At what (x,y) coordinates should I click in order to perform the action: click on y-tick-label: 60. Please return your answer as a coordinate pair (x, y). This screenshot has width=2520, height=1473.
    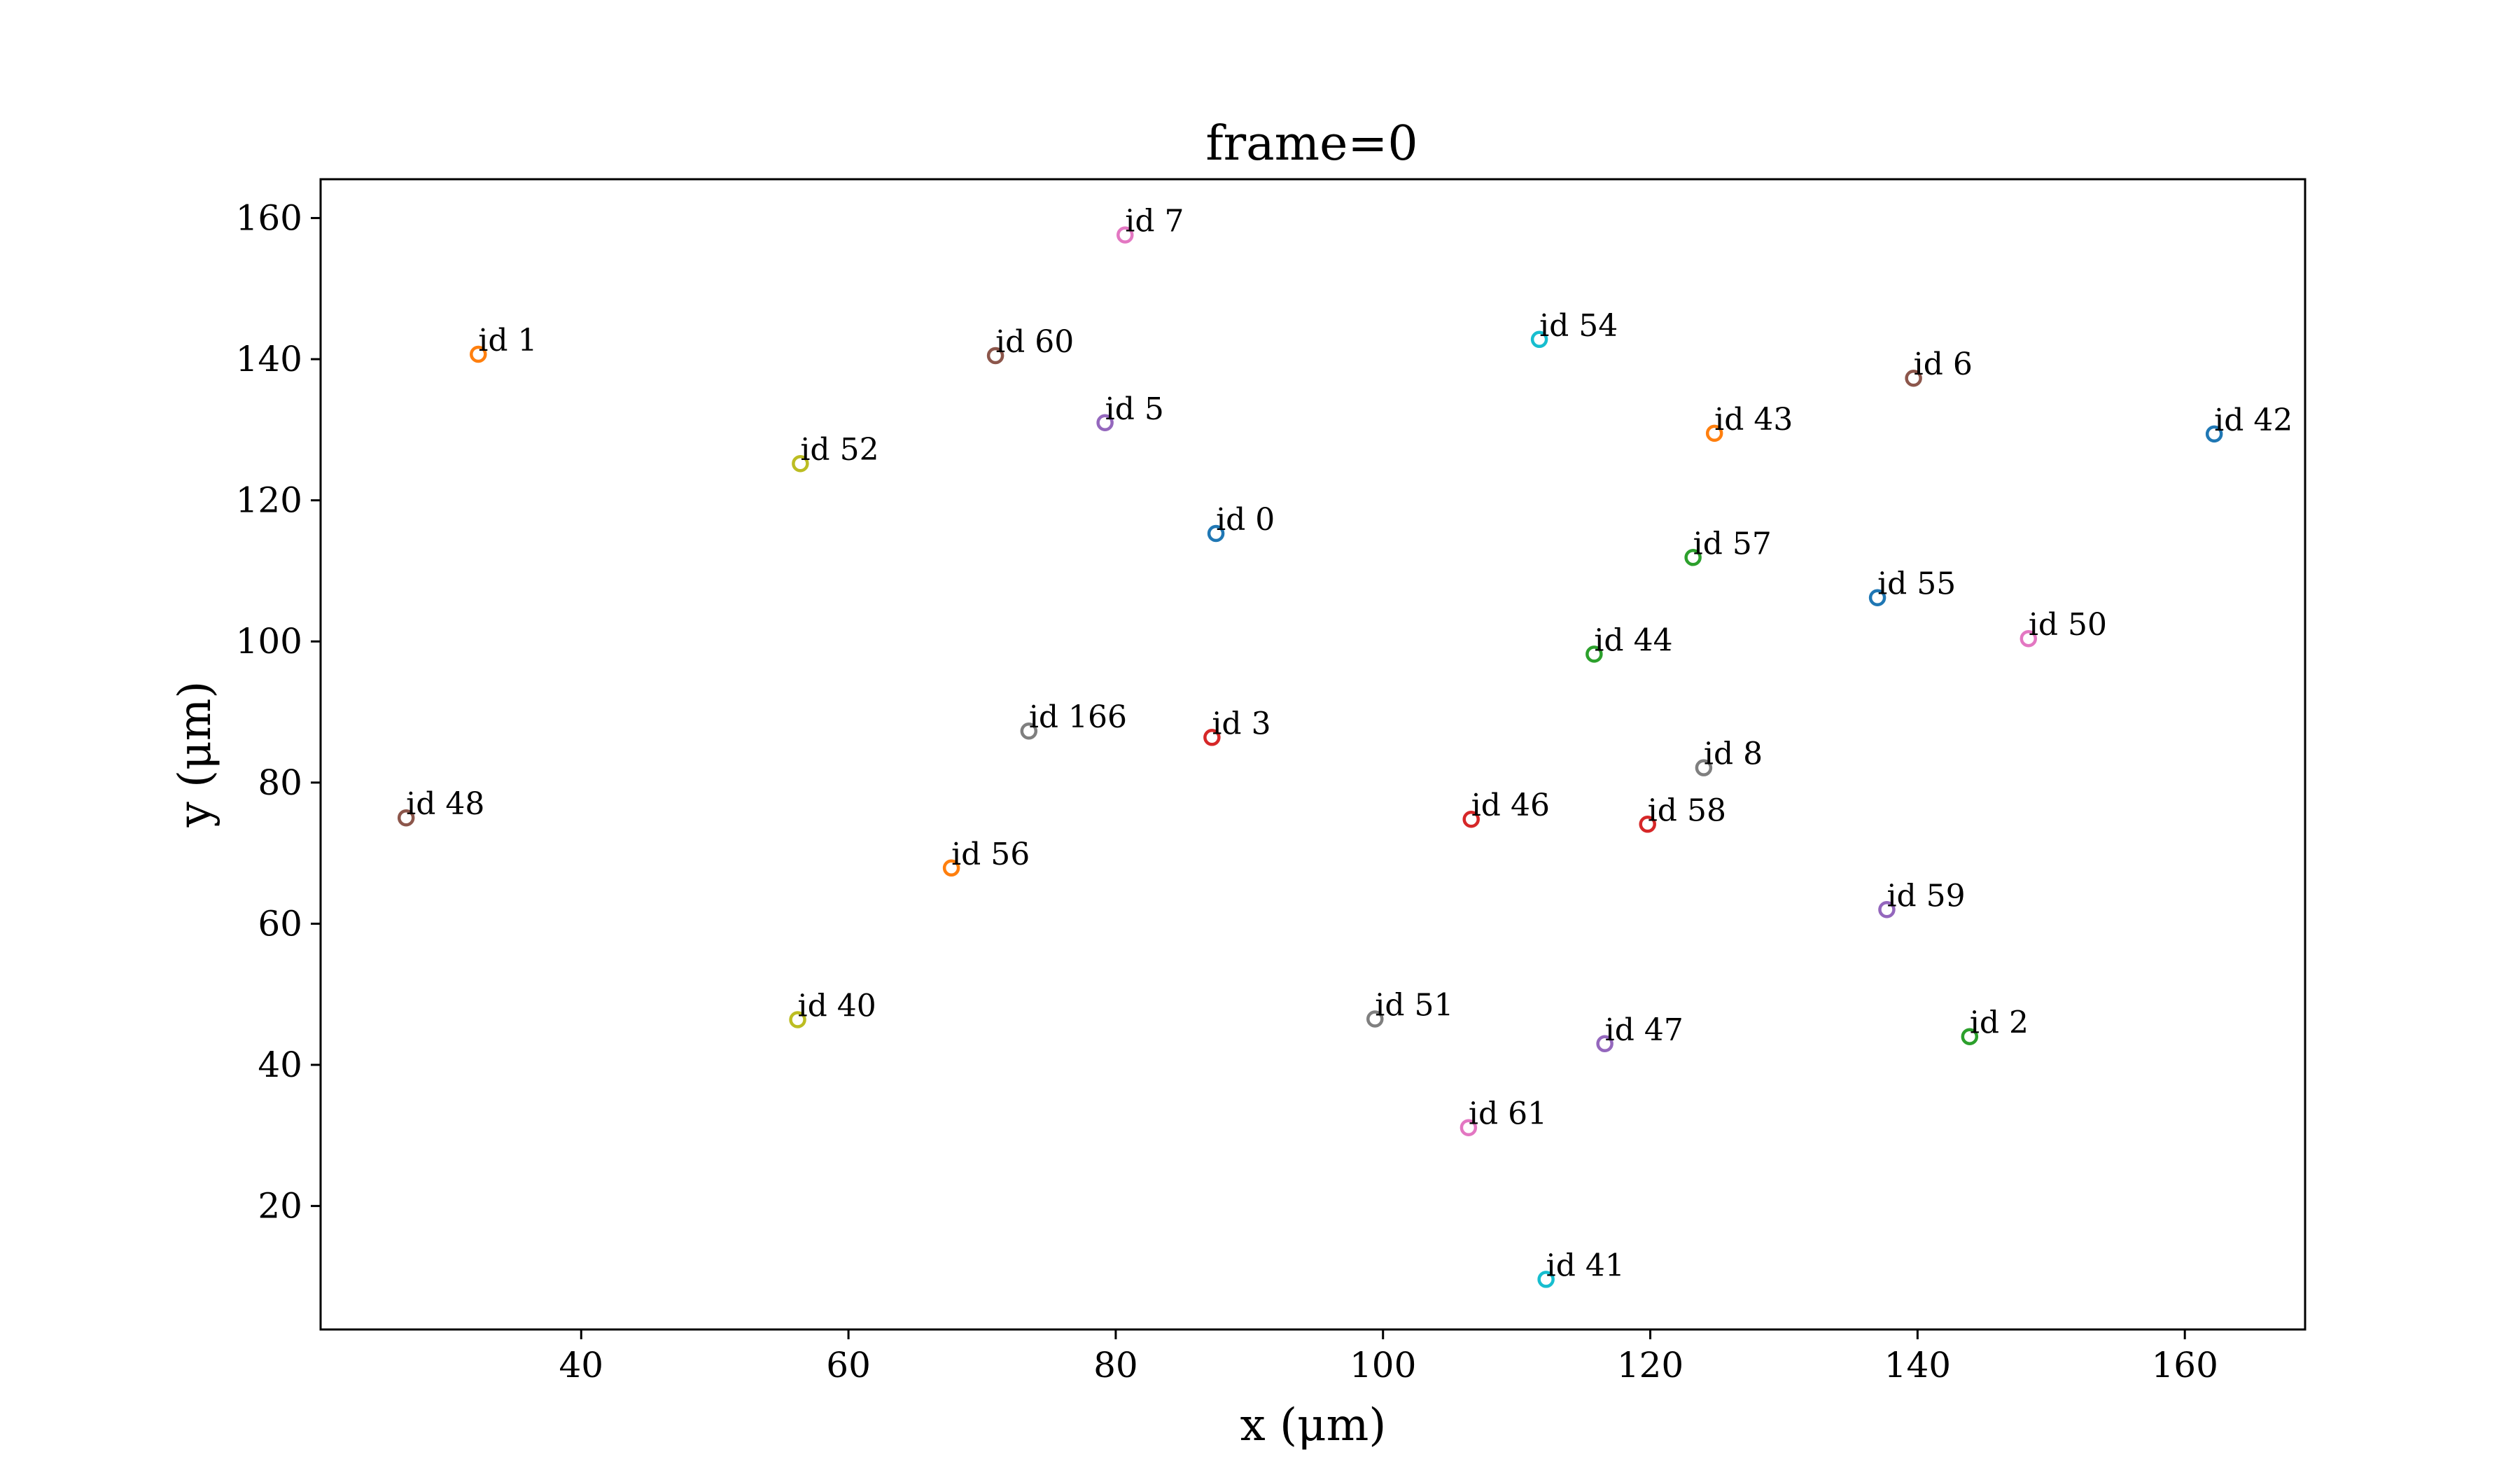
    Looking at the image, I should click on (280, 923).